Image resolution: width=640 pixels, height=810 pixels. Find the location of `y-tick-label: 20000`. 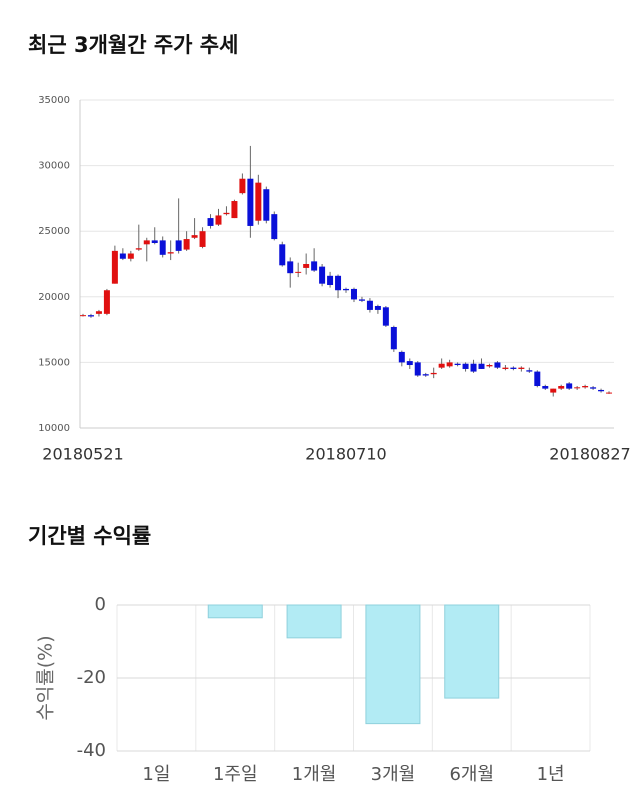

y-tick-label: 20000 is located at coordinates (54, 297).